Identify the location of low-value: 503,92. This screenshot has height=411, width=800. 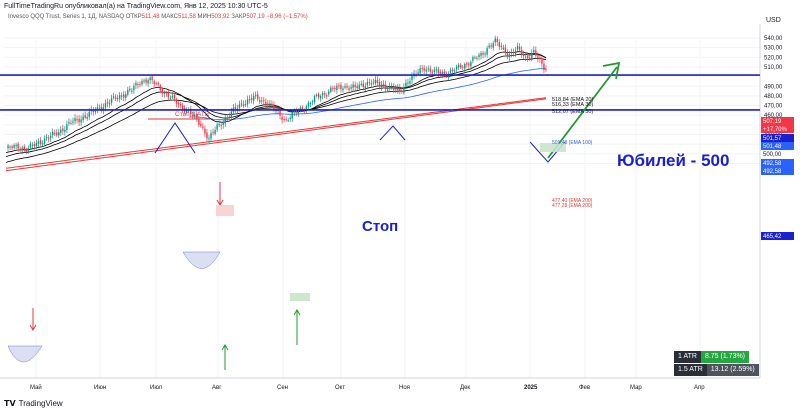
(220, 17).